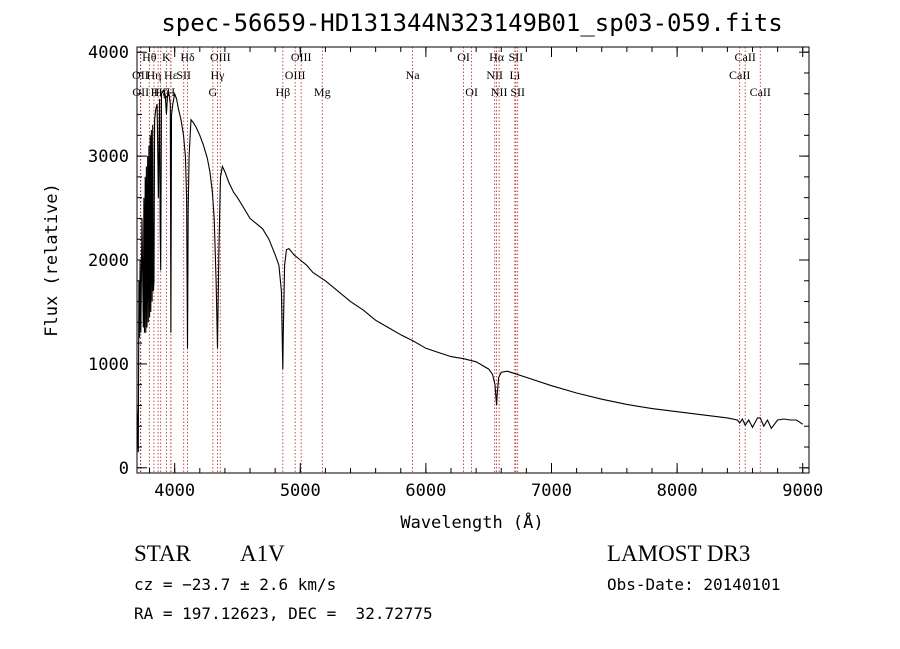  Describe the element at coordinates (170, 92) in the screenshot. I see `line-label-h: H` at that location.